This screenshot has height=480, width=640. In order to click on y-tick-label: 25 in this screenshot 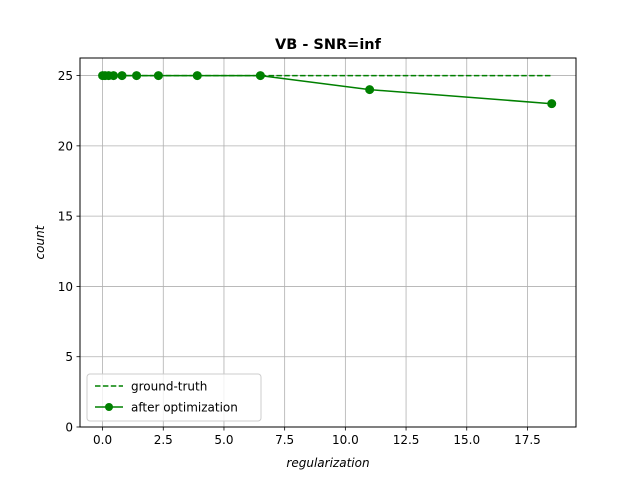, I will do `click(65, 76)`.